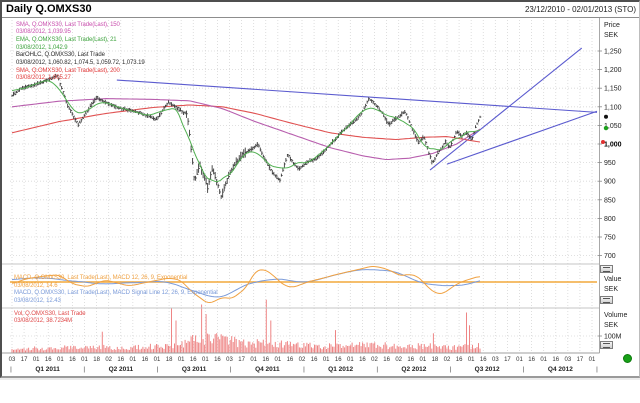 The image size is (640, 403). Describe the element at coordinates (606, 269) in the screenshot. I see `panel-resize-button-main` at that location.